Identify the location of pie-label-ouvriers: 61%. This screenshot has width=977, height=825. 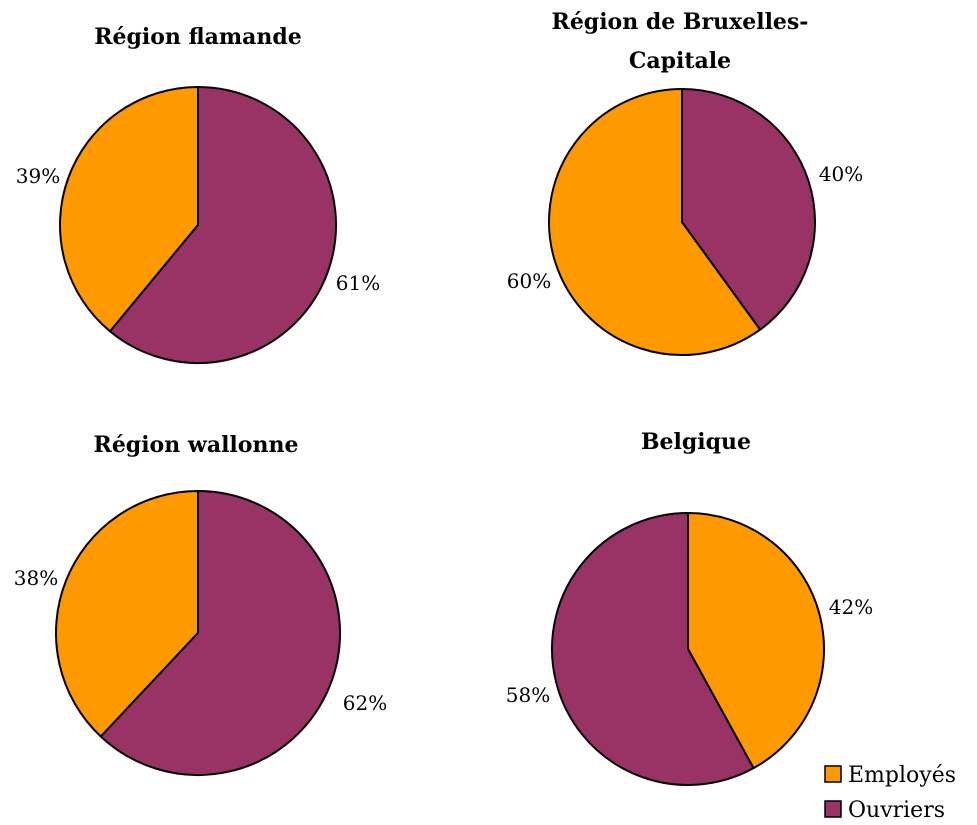
(358, 283).